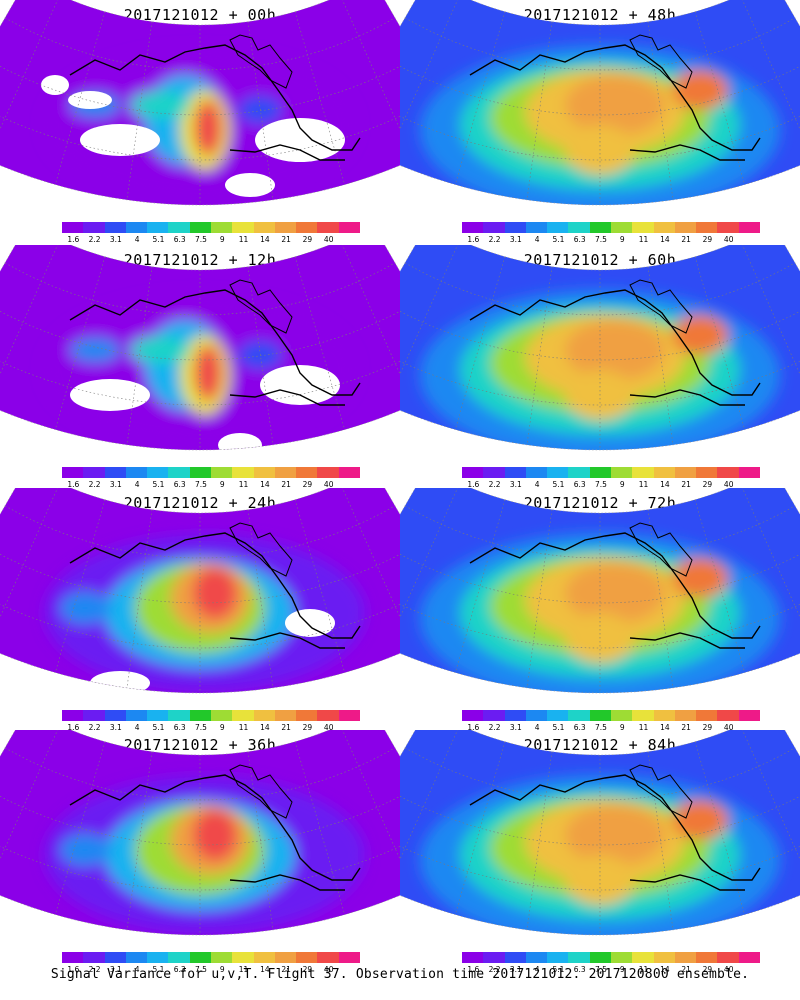 The width and height of the screenshot is (800, 1000). I want to click on variance-field, so click(600, 833).